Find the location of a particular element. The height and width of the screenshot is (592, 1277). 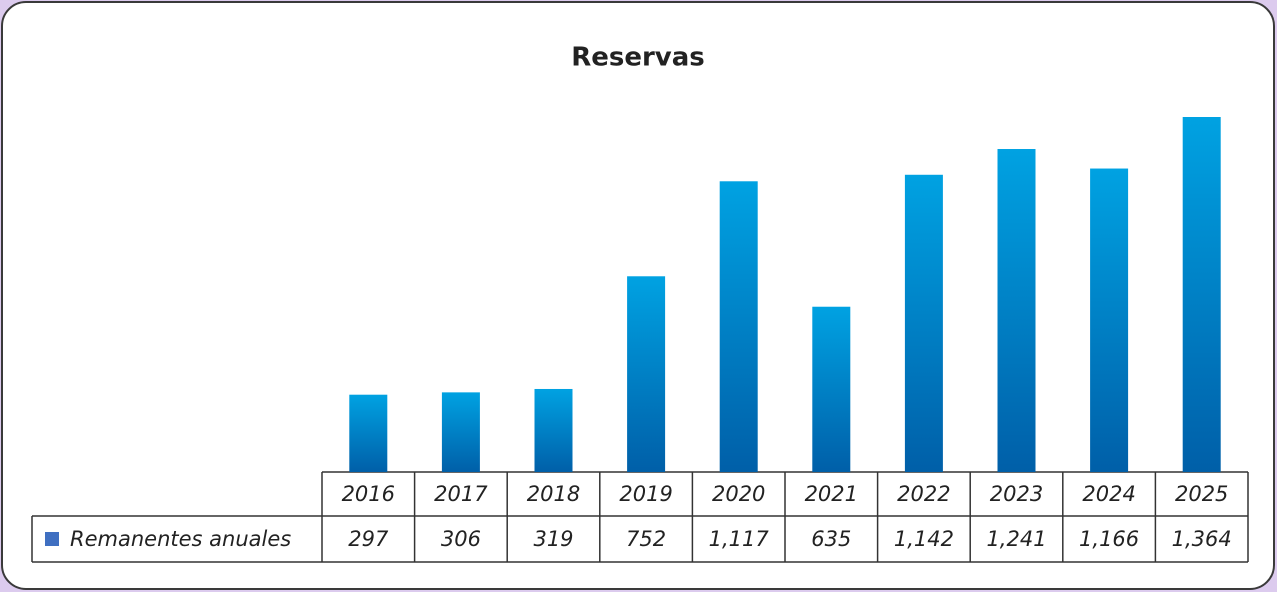

x-tick-label: 2023 is located at coordinates (1016, 494).